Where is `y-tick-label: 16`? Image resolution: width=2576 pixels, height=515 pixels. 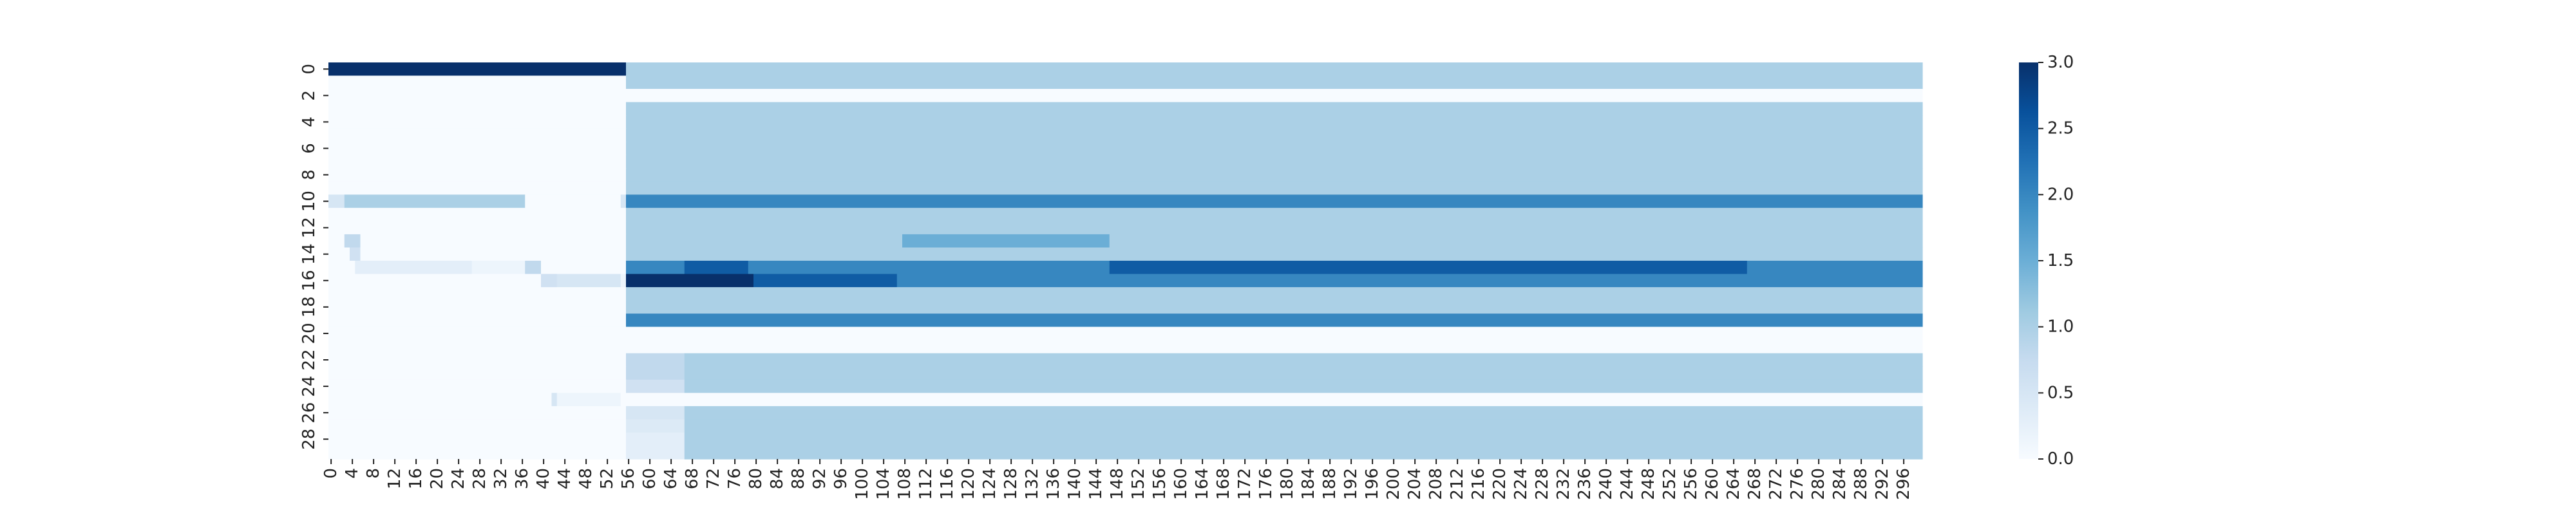 y-tick-label: 16 is located at coordinates (309, 280).